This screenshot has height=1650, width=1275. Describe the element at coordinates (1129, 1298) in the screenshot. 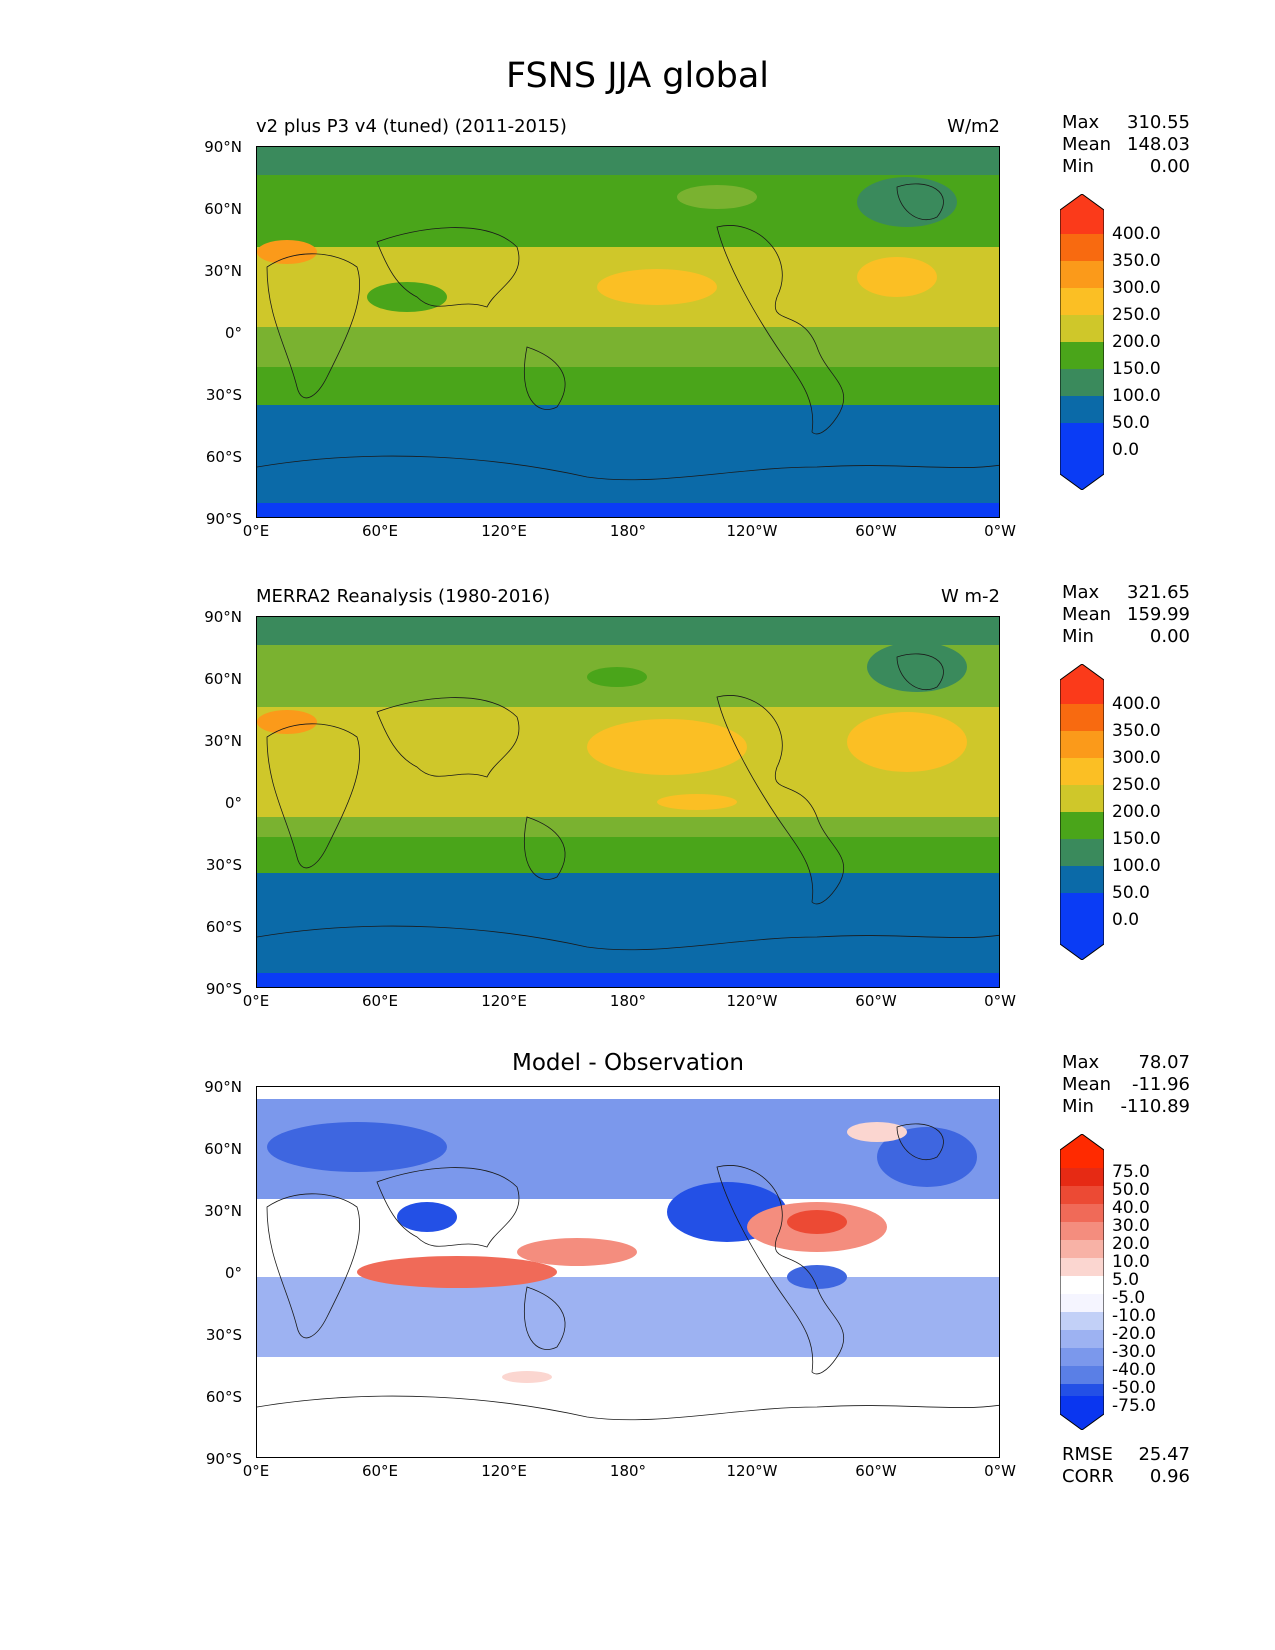

I see `colorbar-label: -5.0` at that location.